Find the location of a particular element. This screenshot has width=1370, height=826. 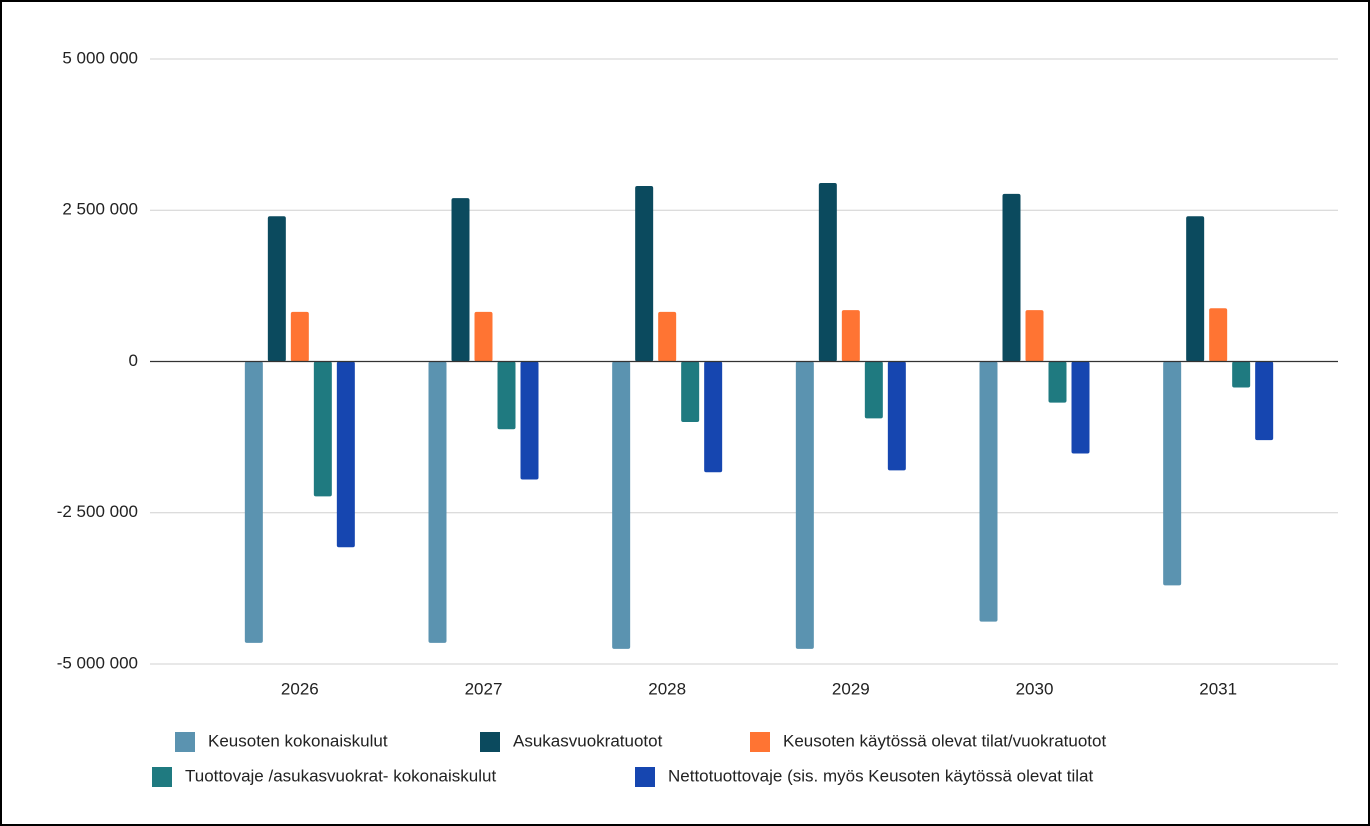

x-tick-label: 2030 is located at coordinates (1035, 688).